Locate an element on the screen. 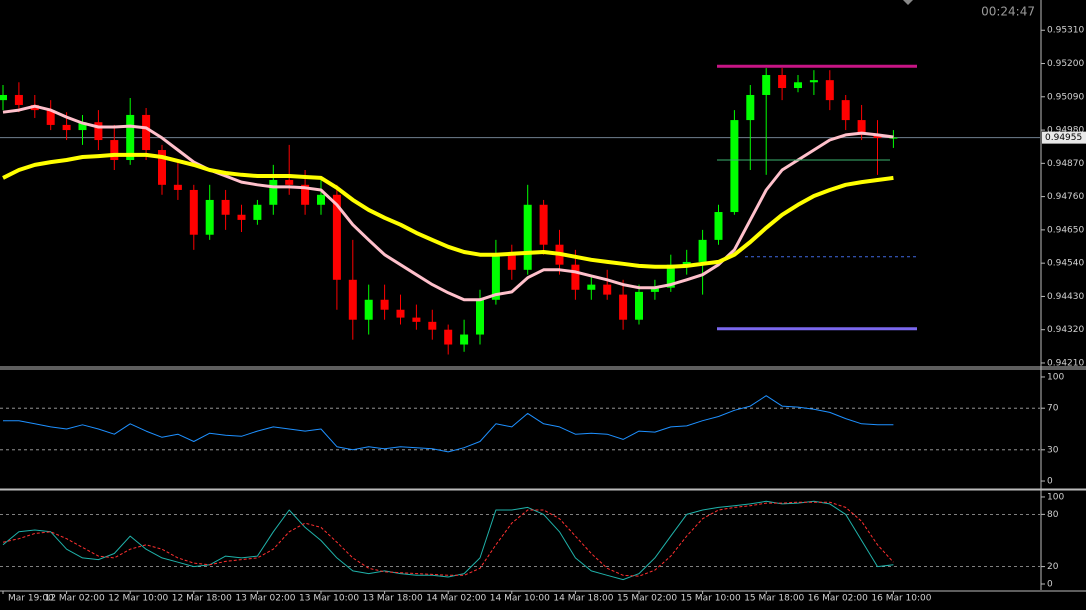 Image resolution: width=1086 pixels, height=610 pixels. x-tick-label: 14 Mar 02:00 is located at coordinates (456, 599).